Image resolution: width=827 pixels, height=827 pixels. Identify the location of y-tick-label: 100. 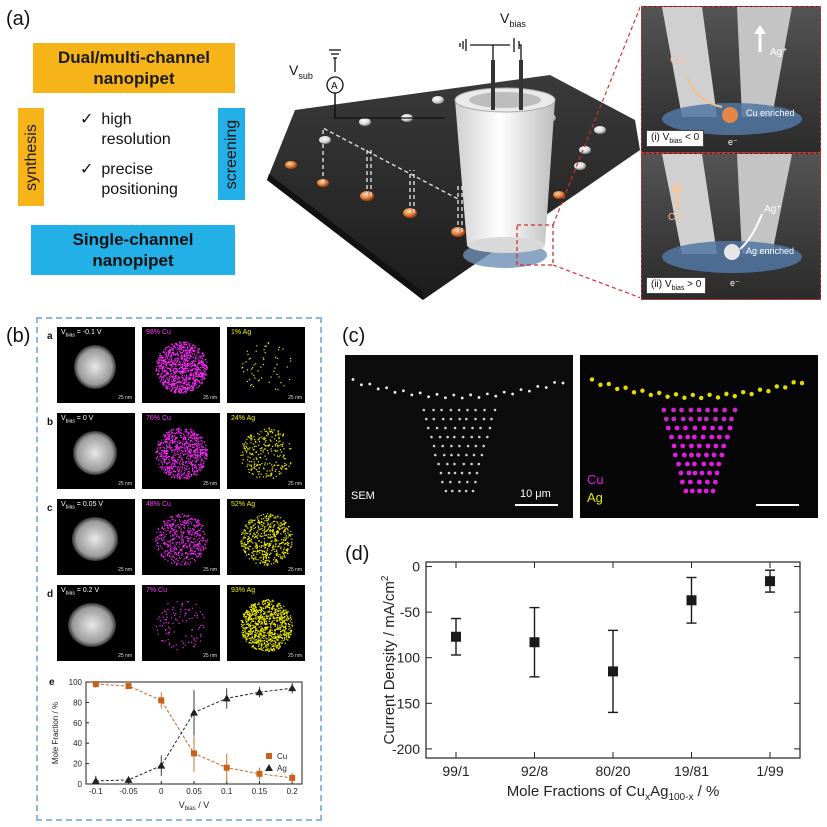
(76, 682).